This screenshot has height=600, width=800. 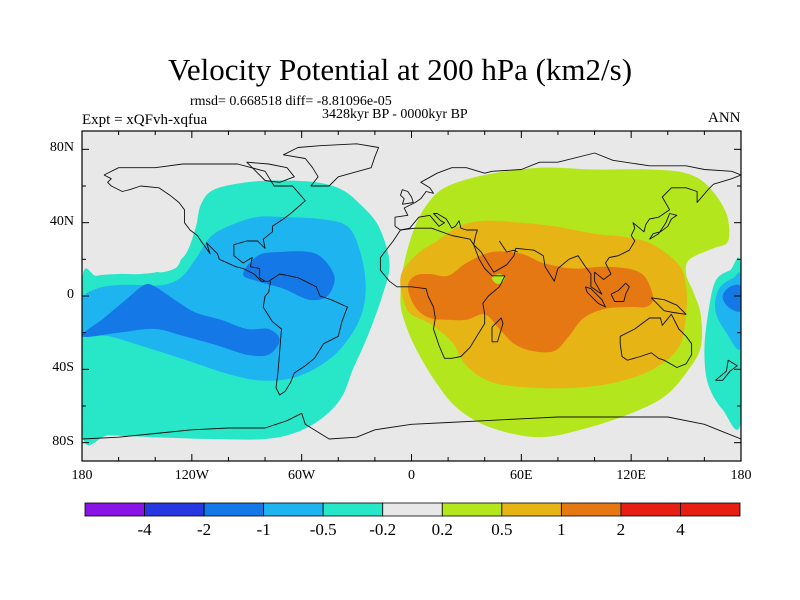 What do you see at coordinates (567, 223) in the screenshot?
I see `eurasia-coastline` at bounding box center [567, 223].